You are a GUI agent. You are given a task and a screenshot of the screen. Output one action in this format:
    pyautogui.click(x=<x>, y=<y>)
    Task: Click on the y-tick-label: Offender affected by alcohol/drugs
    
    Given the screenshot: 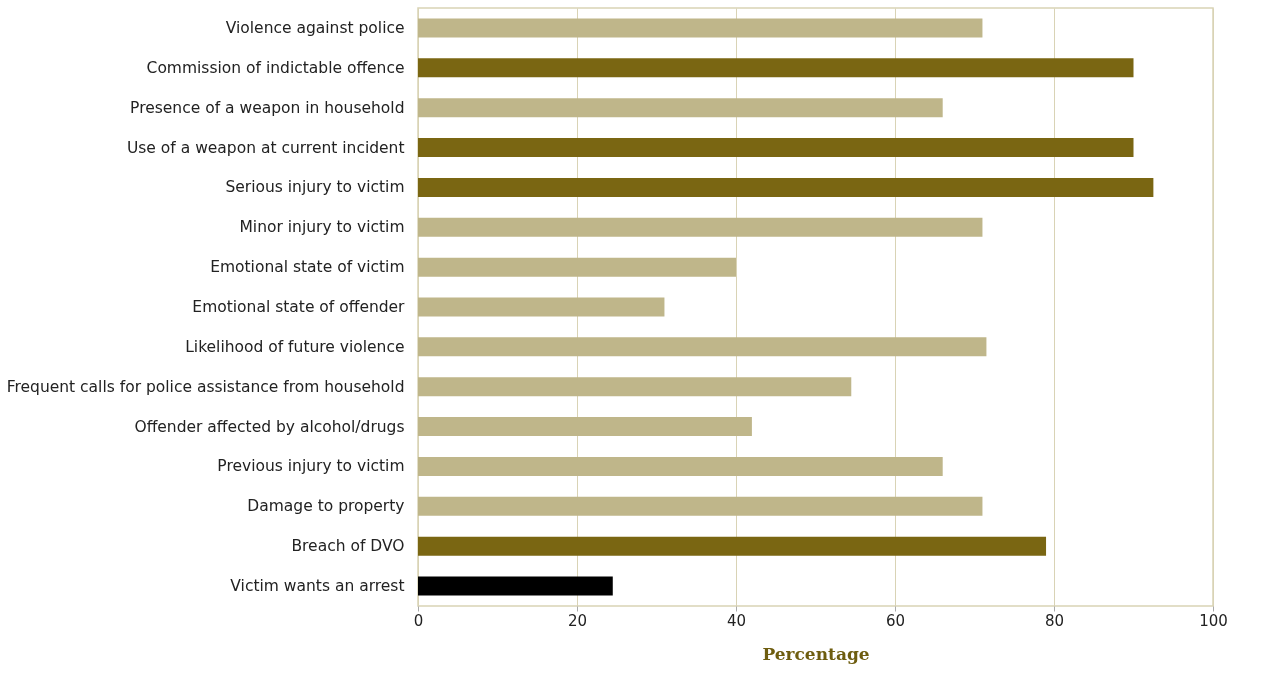 What is the action you would take?
    pyautogui.click(x=269, y=426)
    